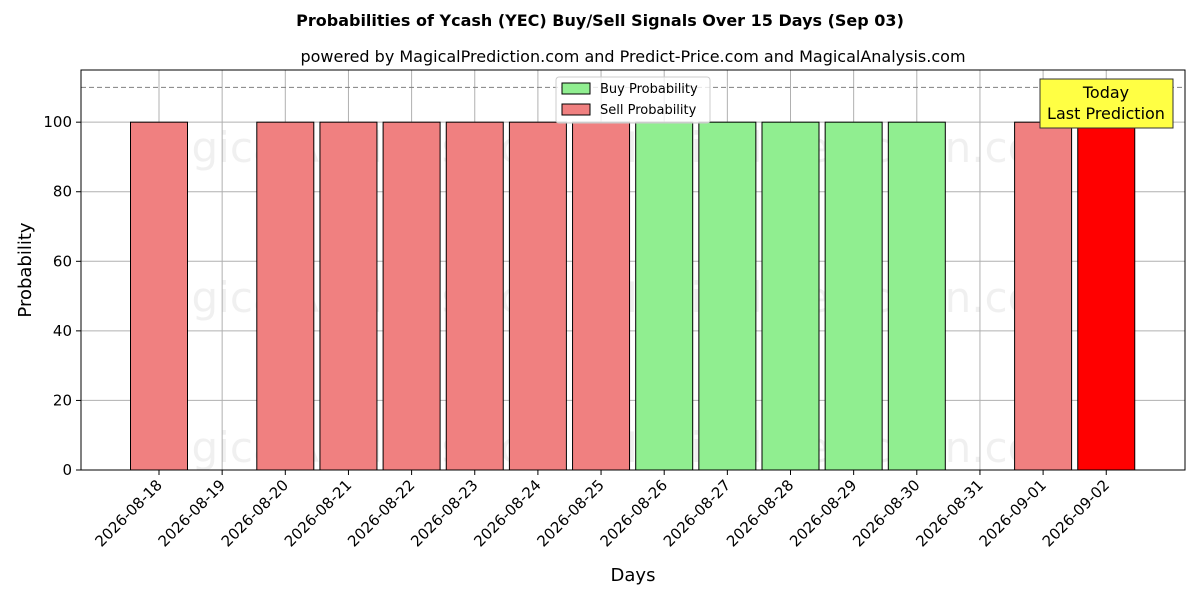 The image size is (1200, 600). What do you see at coordinates (1106, 113) in the screenshot?
I see `annotation-text: Last Prediction` at bounding box center [1106, 113].